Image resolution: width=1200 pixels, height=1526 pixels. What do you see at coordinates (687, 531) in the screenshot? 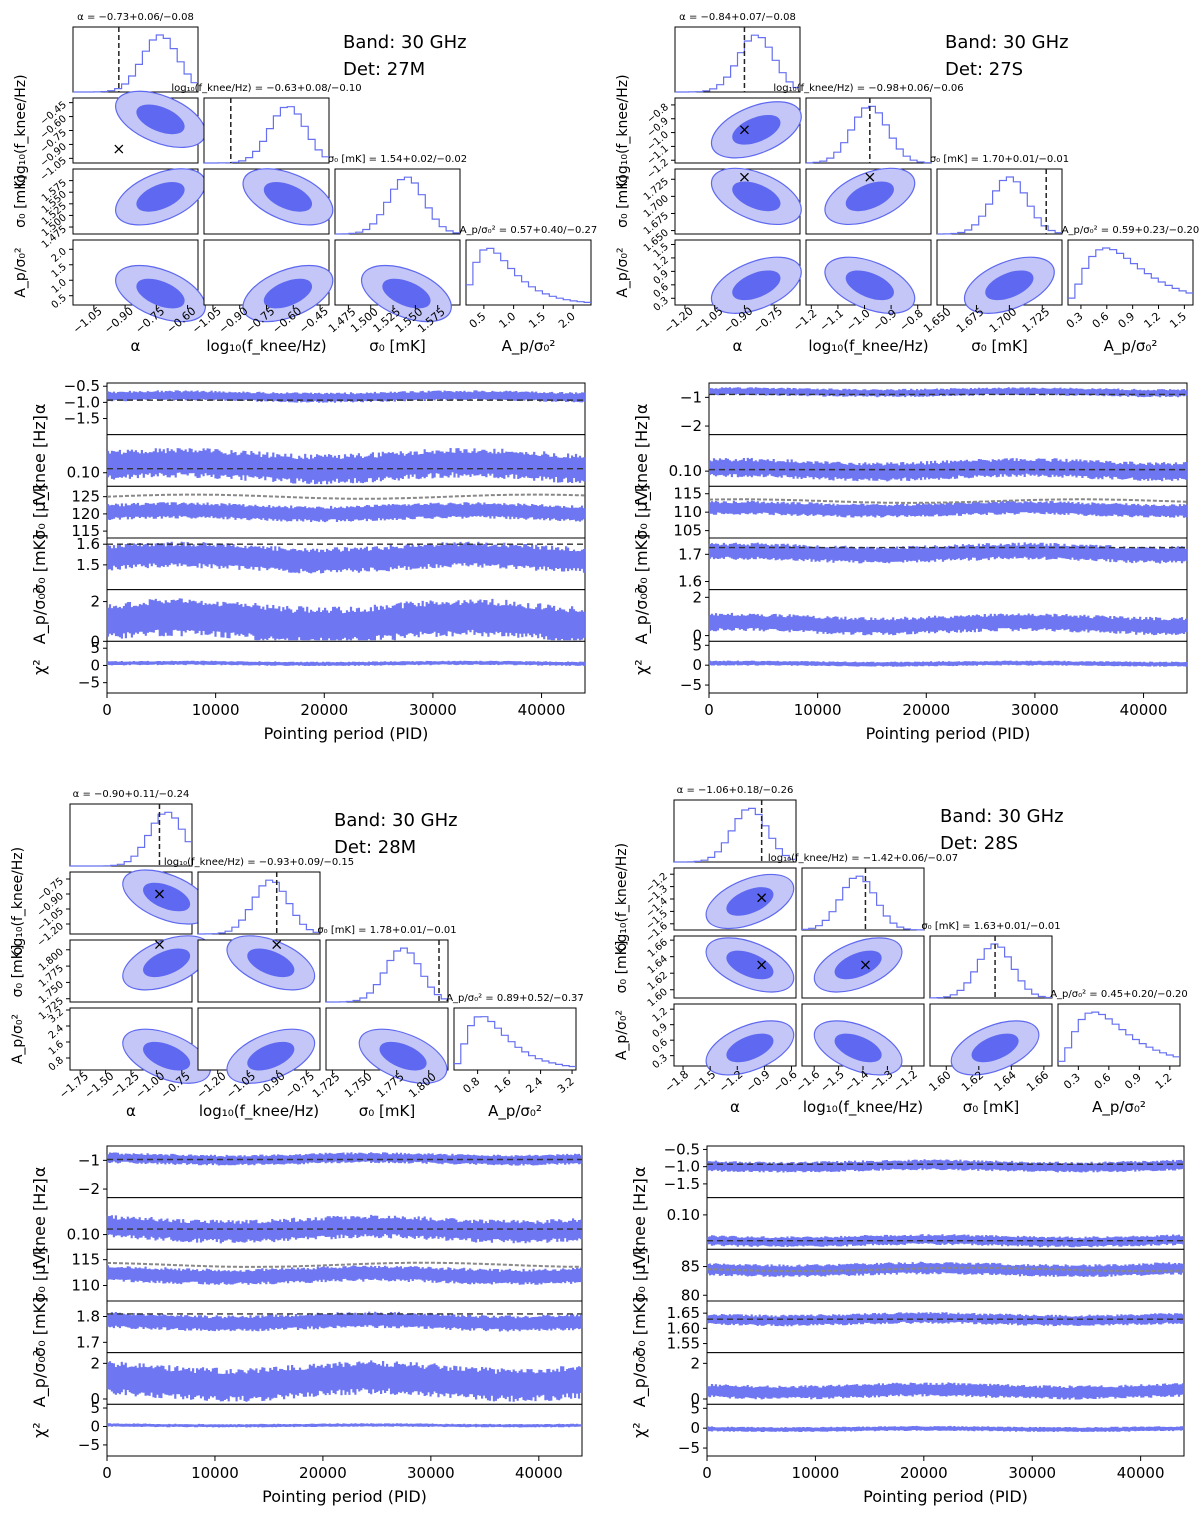
I see `y-tick-label: 105` at bounding box center [687, 531].